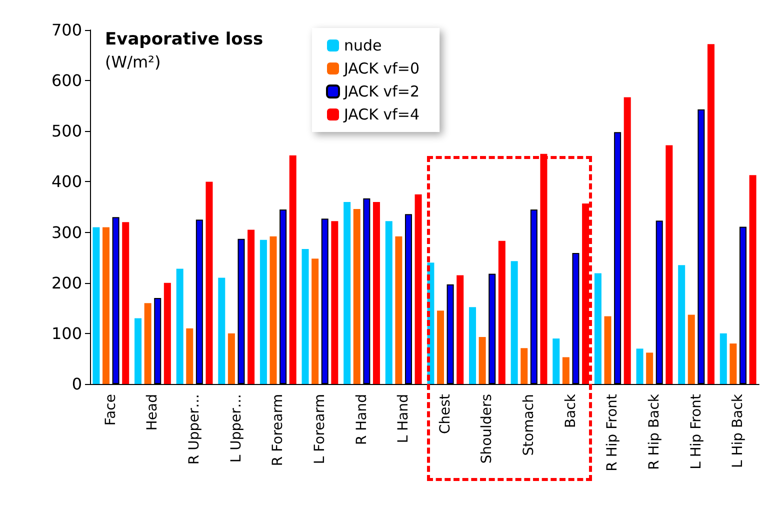 This screenshot has height=505, width=769. I want to click on x-tick-label: L Forearm, so click(320, 429).